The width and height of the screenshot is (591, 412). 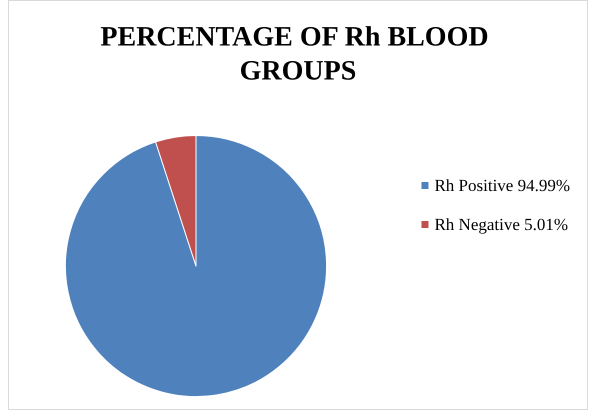 What do you see at coordinates (298, 54) in the screenshot?
I see `chart-title: PERCENTAGE OF Rh BLOOD GROUPS` at bounding box center [298, 54].